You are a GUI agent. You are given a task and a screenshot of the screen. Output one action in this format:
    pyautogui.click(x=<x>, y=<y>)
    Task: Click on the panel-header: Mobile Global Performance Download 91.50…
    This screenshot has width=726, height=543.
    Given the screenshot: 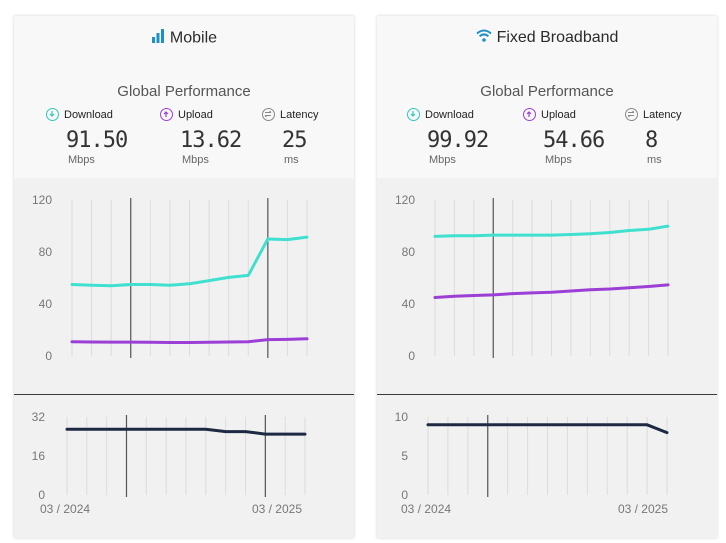 What is the action you would take?
    pyautogui.click(x=184, y=97)
    